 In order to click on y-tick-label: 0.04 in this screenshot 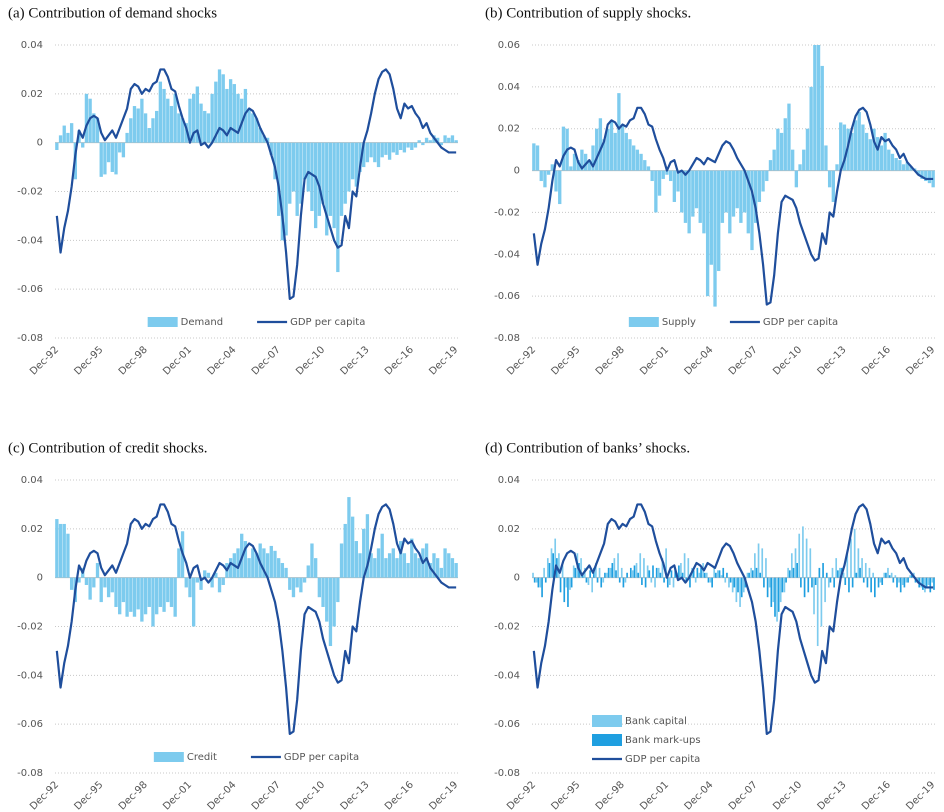, I will do `click(32, 45)`.